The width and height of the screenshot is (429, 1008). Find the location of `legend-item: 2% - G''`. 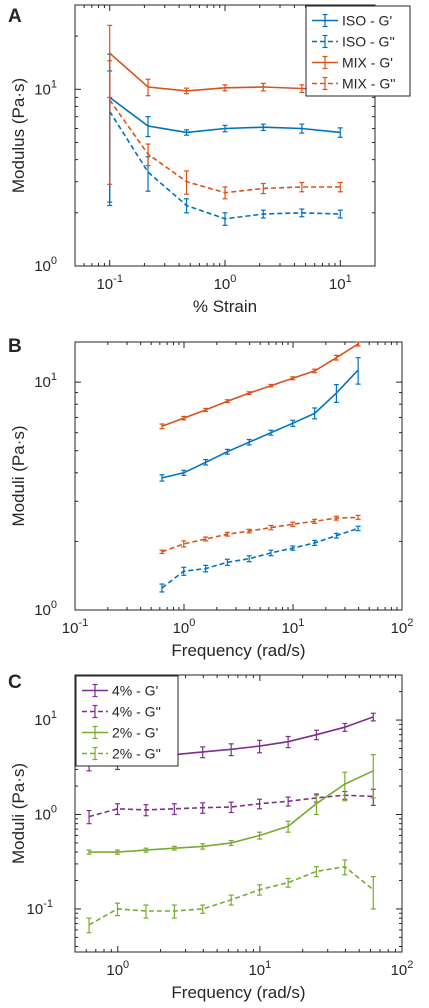

legend-item: 2% - G'' is located at coordinates (121, 754).